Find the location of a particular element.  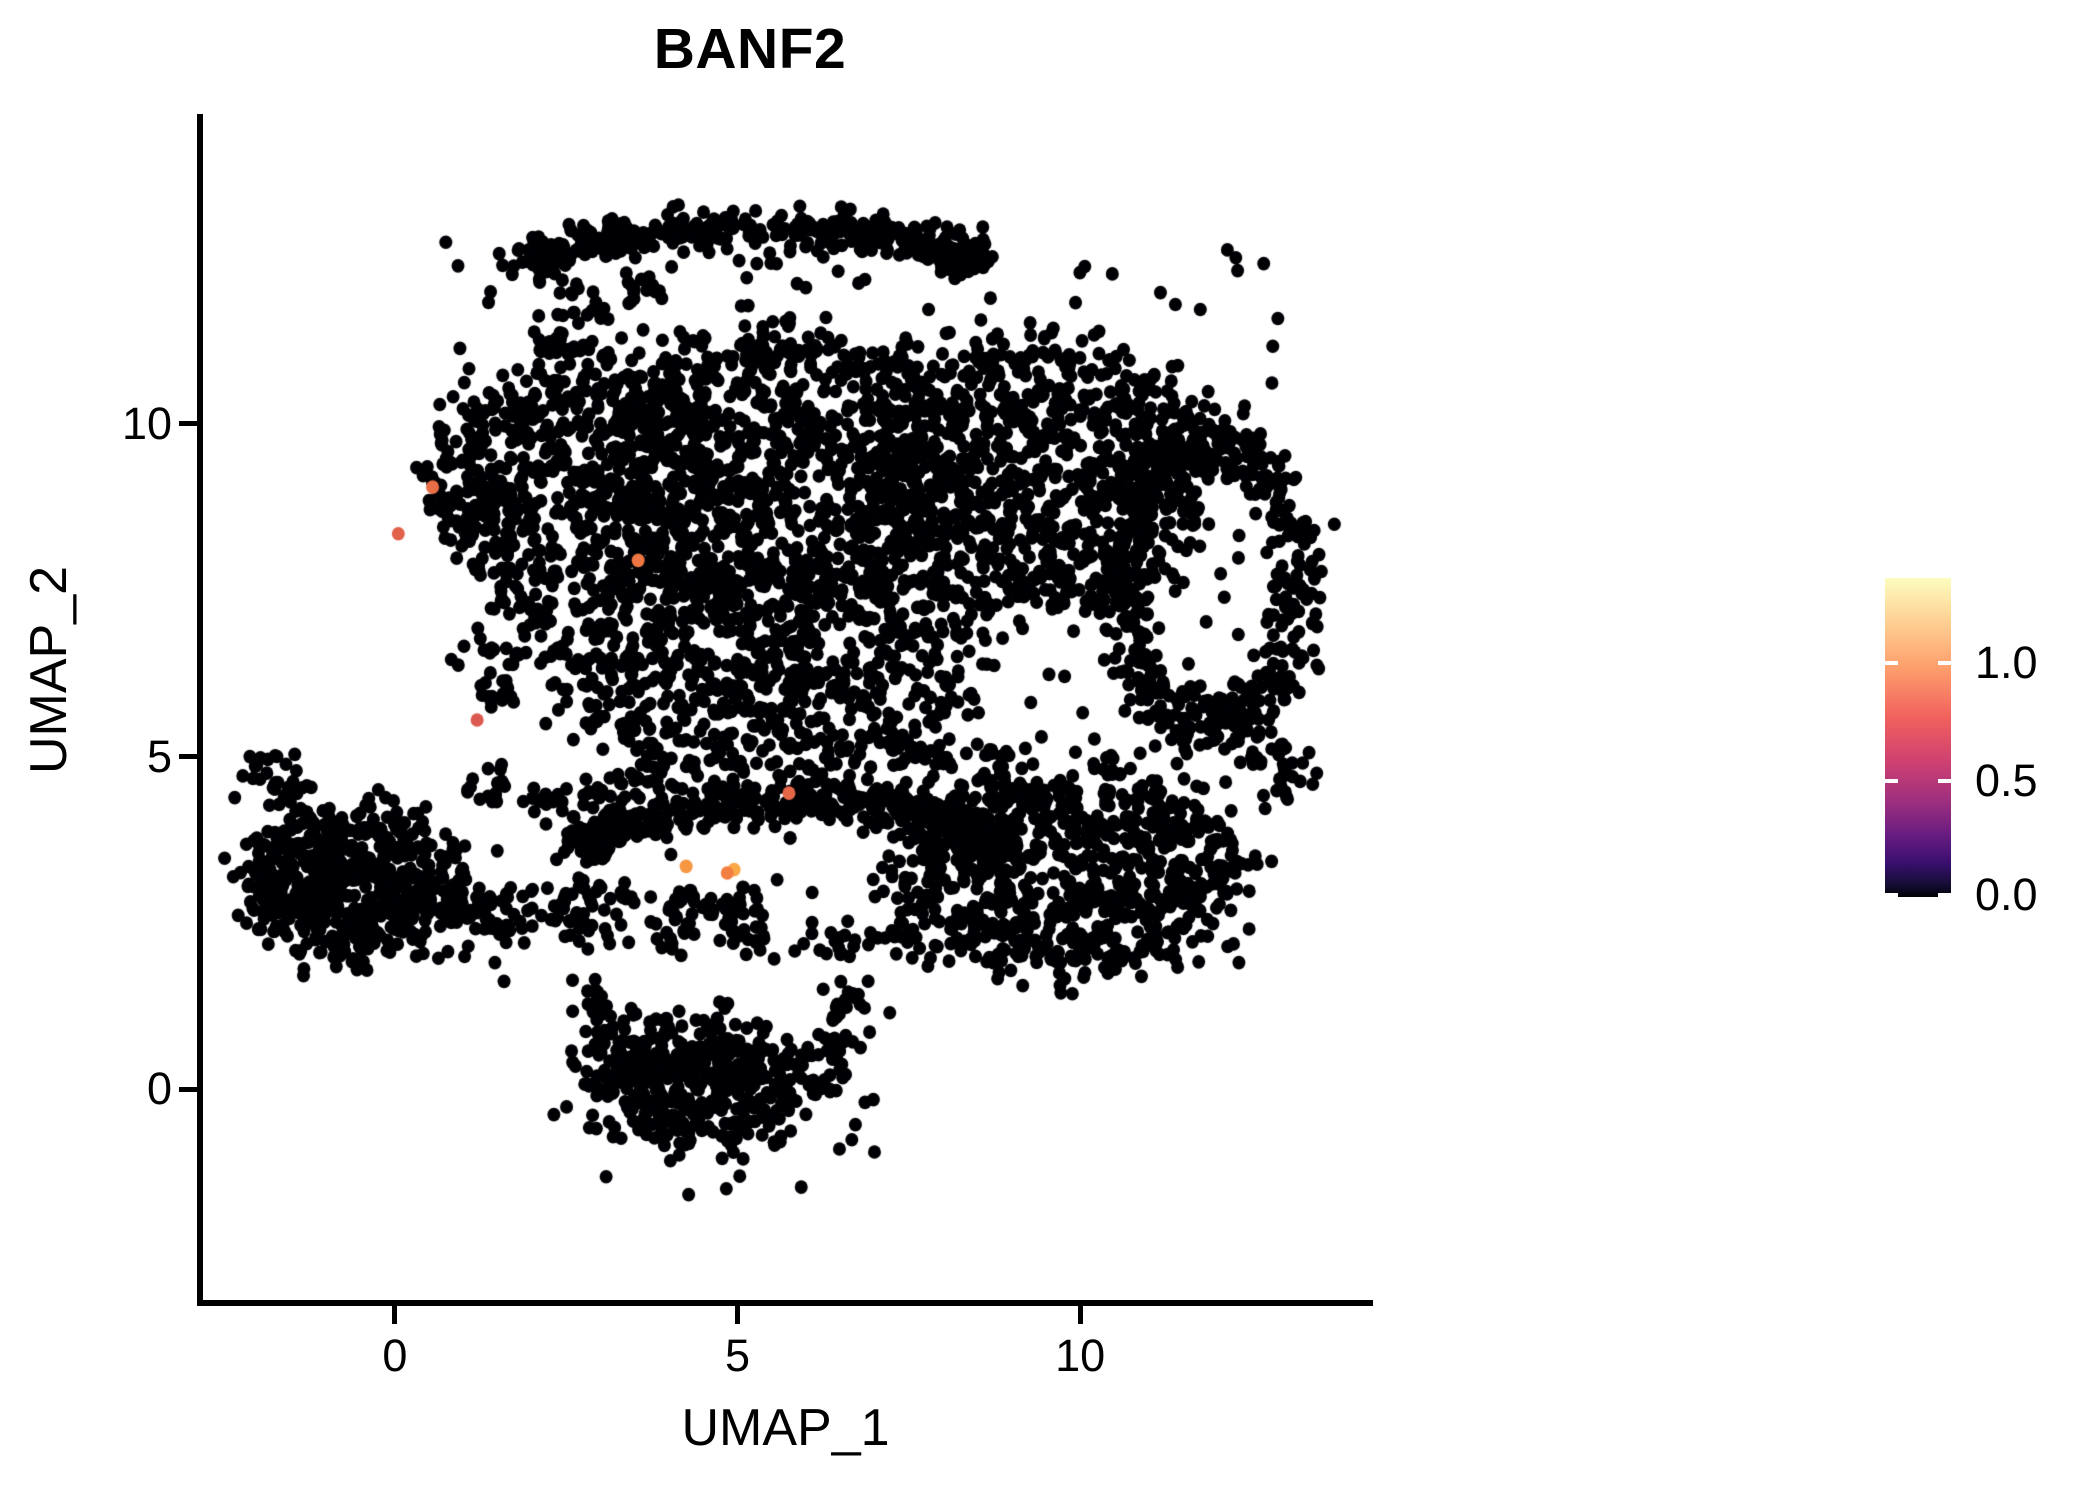

page-title: BANF2 is located at coordinates (750, 49).